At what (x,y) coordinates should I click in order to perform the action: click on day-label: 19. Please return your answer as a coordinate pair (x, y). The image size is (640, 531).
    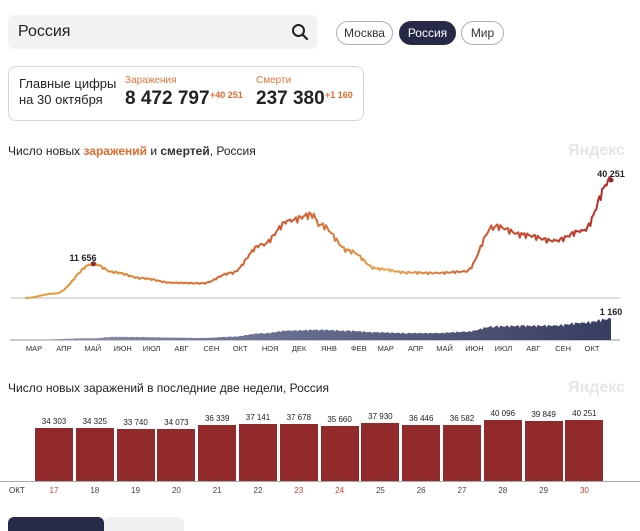
    Looking at the image, I should click on (136, 490).